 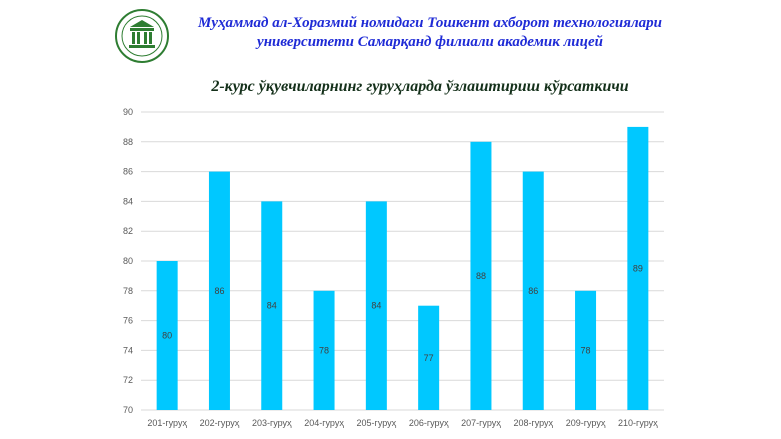 What do you see at coordinates (142, 36) in the screenshot?
I see `lyceum-logo` at bounding box center [142, 36].